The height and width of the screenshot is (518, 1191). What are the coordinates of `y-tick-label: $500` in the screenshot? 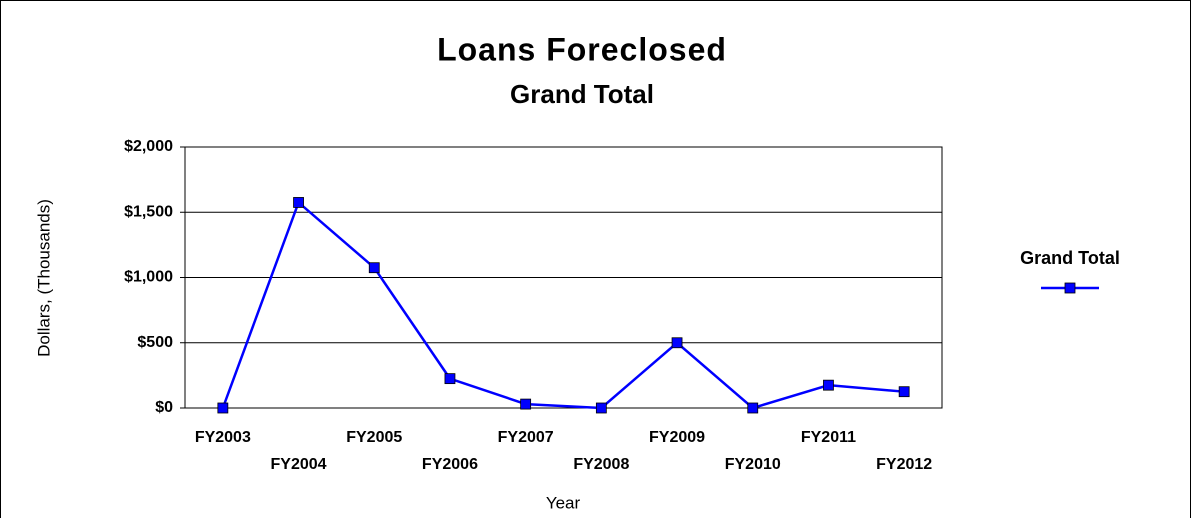 It's located at (155, 342).